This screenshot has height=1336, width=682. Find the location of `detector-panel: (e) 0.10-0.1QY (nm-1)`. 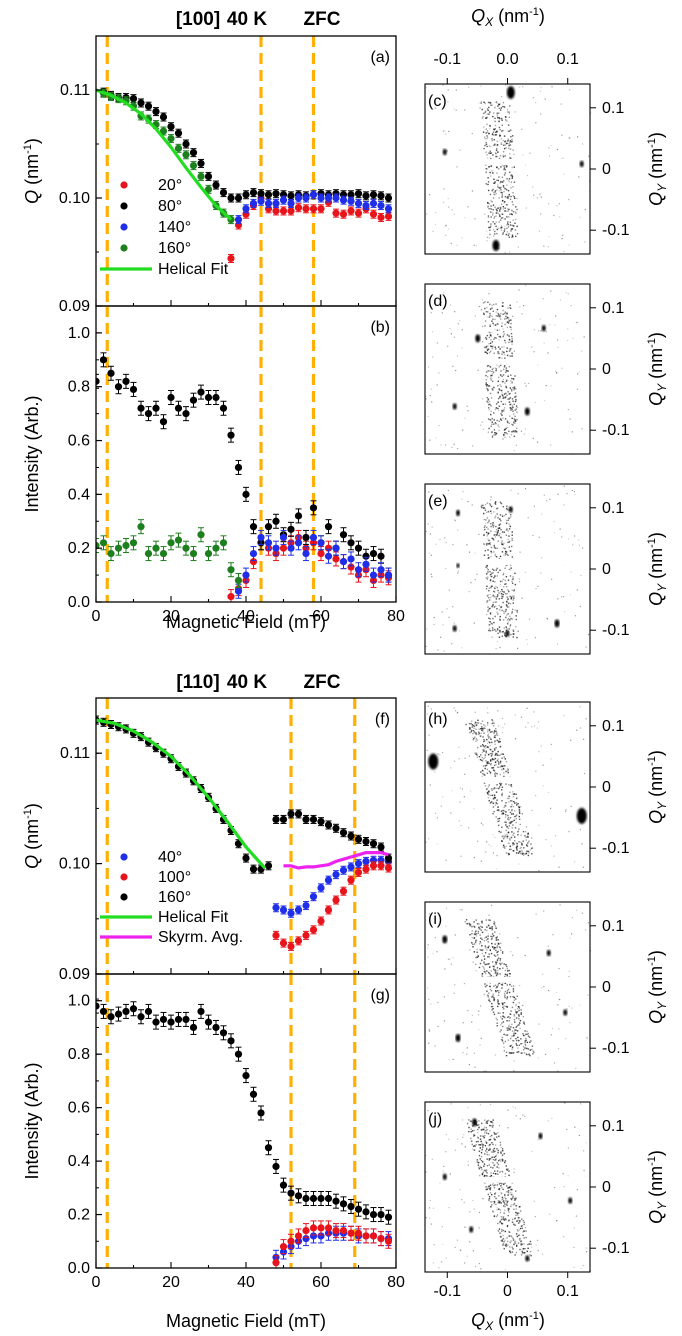

detector-panel: (e) 0.10-0.1QY (nm-1) is located at coordinates (546, 569).